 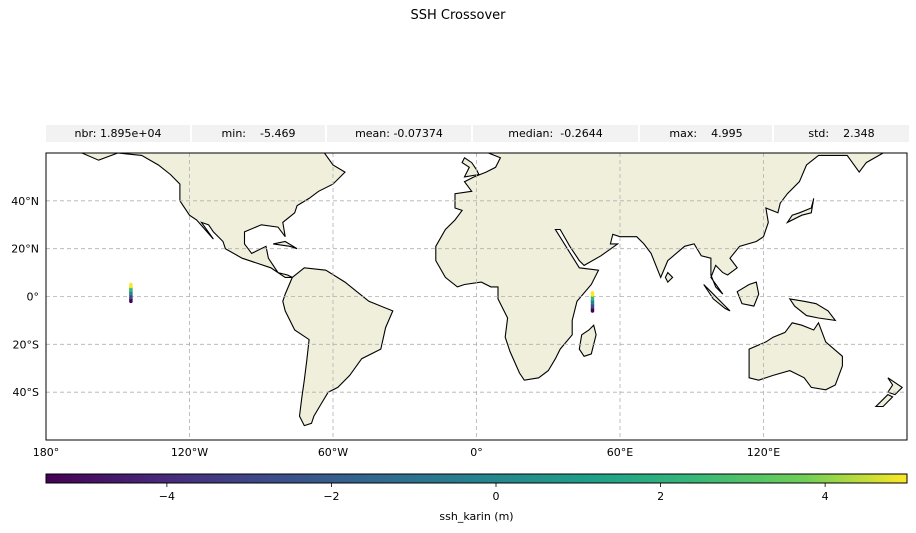 What do you see at coordinates (470, 167) in the screenshot?
I see `land-uk` at bounding box center [470, 167].